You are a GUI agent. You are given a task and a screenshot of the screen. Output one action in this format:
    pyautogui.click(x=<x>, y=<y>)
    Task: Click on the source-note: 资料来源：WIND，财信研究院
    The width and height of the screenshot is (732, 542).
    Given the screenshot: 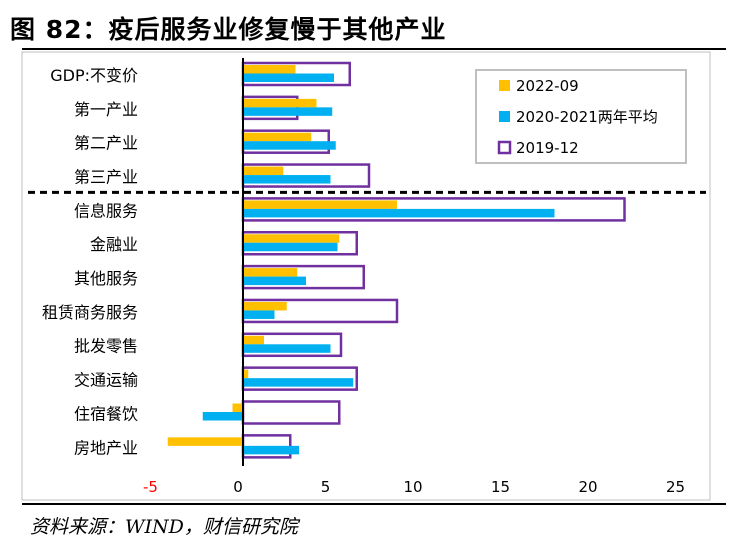 What is the action you would take?
    pyautogui.click(x=164, y=527)
    